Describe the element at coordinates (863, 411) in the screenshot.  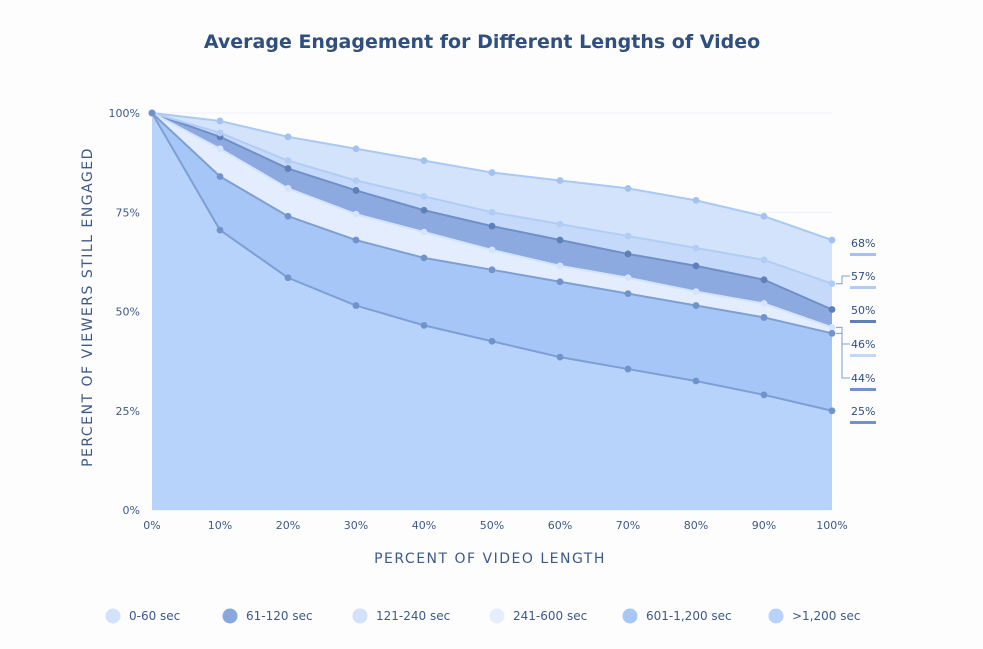
I see `end-label-1-200-sec: 25%` at that location.